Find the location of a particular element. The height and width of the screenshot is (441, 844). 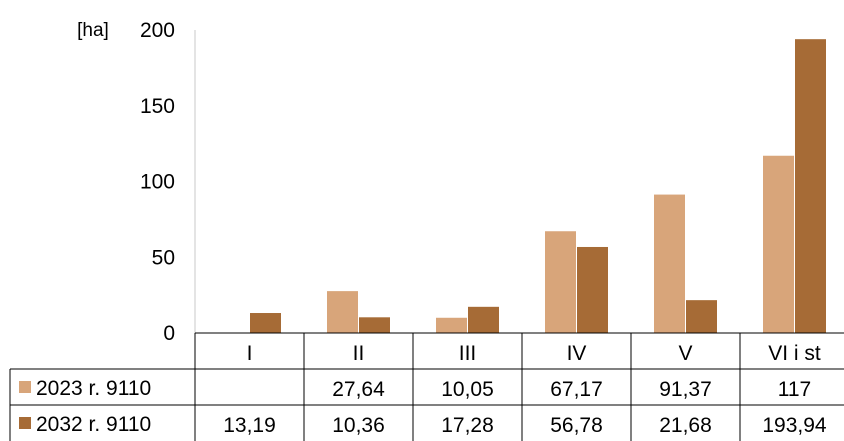

y-tick-label-2: 100 is located at coordinates (157, 182).